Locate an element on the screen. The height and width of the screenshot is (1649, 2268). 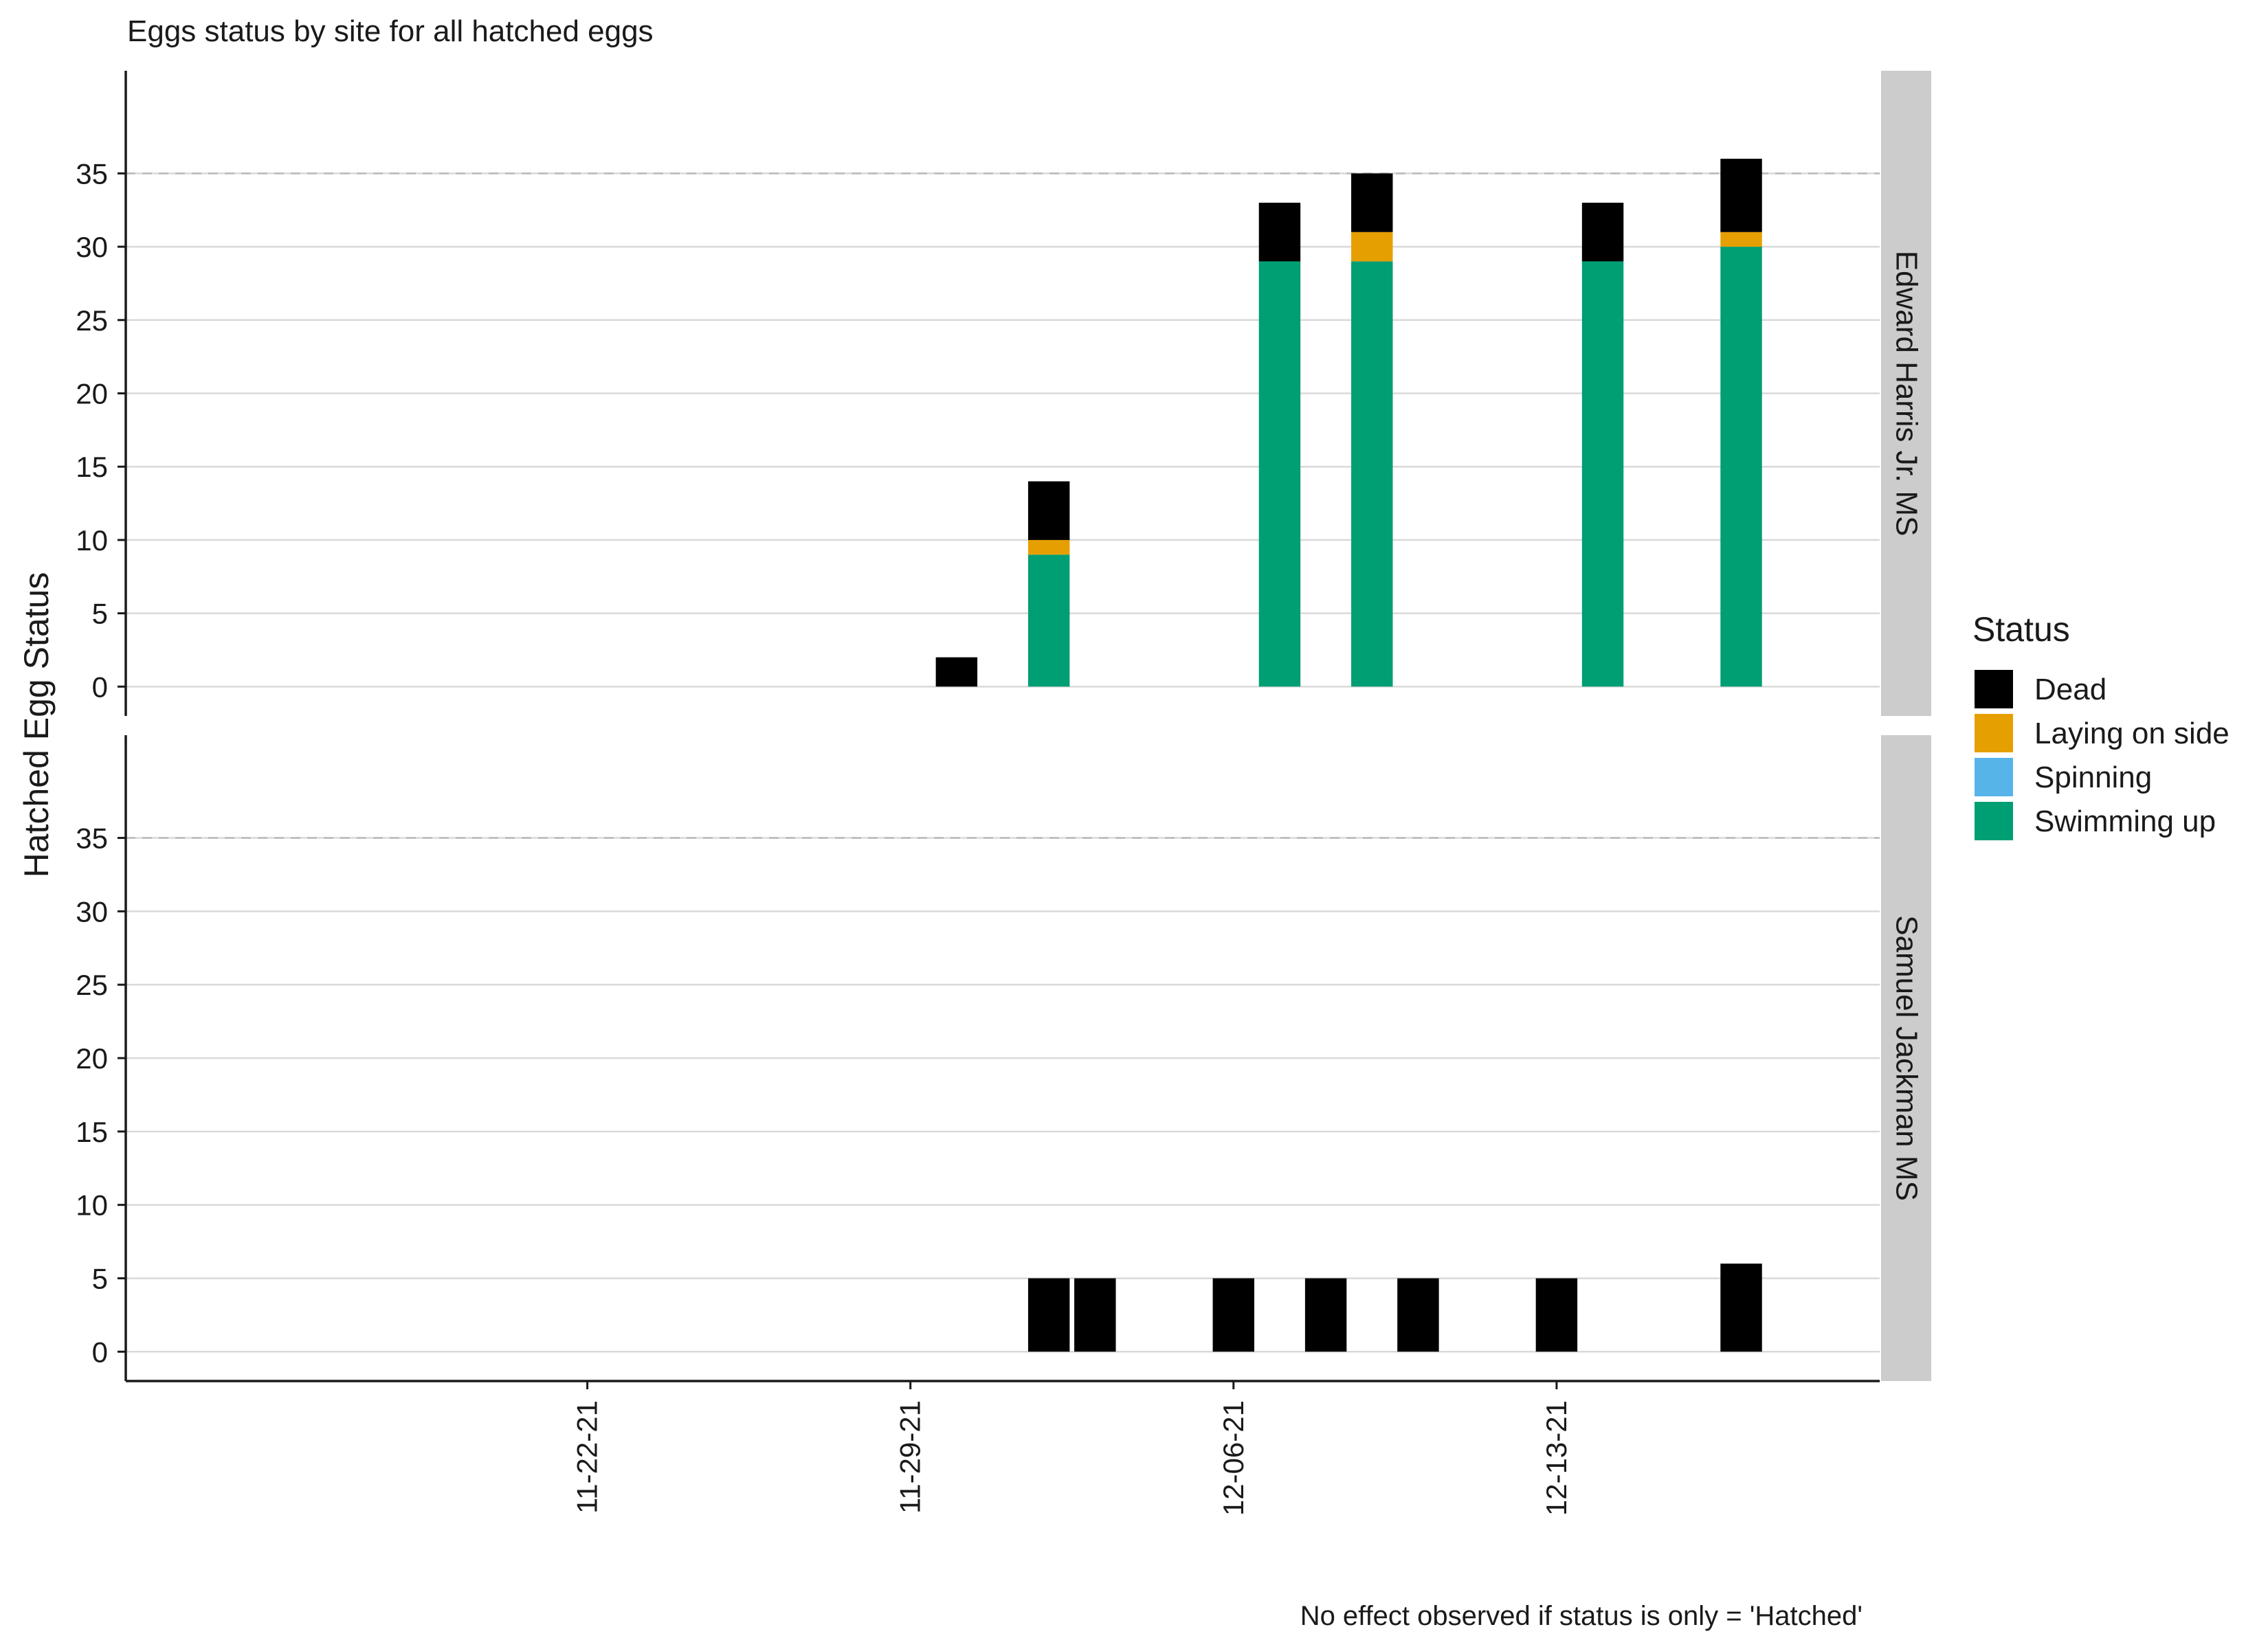
facet-strip-label: Samuel Jackman MS is located at coordinates (1907, 1058).